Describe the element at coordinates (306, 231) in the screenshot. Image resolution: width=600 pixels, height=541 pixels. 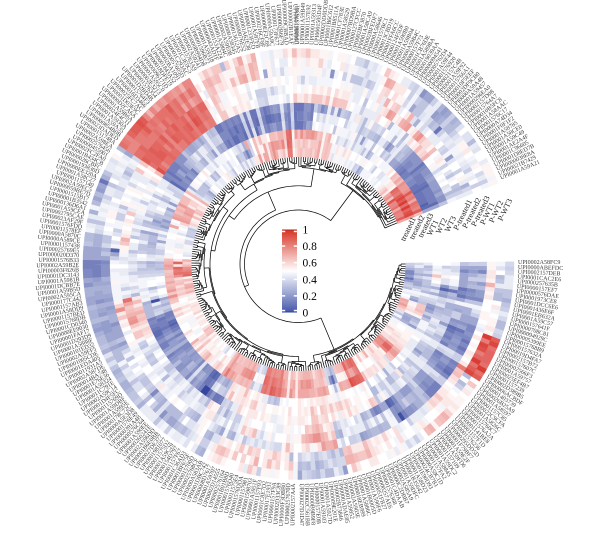
I see `svg-text: 1` at that location.